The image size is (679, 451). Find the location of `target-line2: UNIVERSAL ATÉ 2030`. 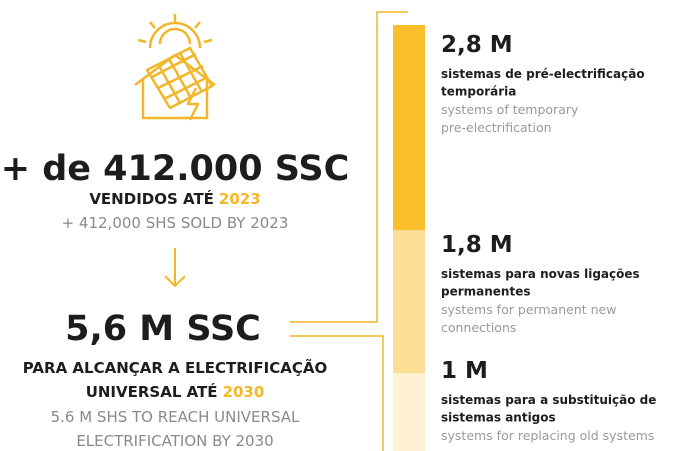

target-line2: UNIVERSAL ATÉ 2030 is located at coordinates (175, 391).